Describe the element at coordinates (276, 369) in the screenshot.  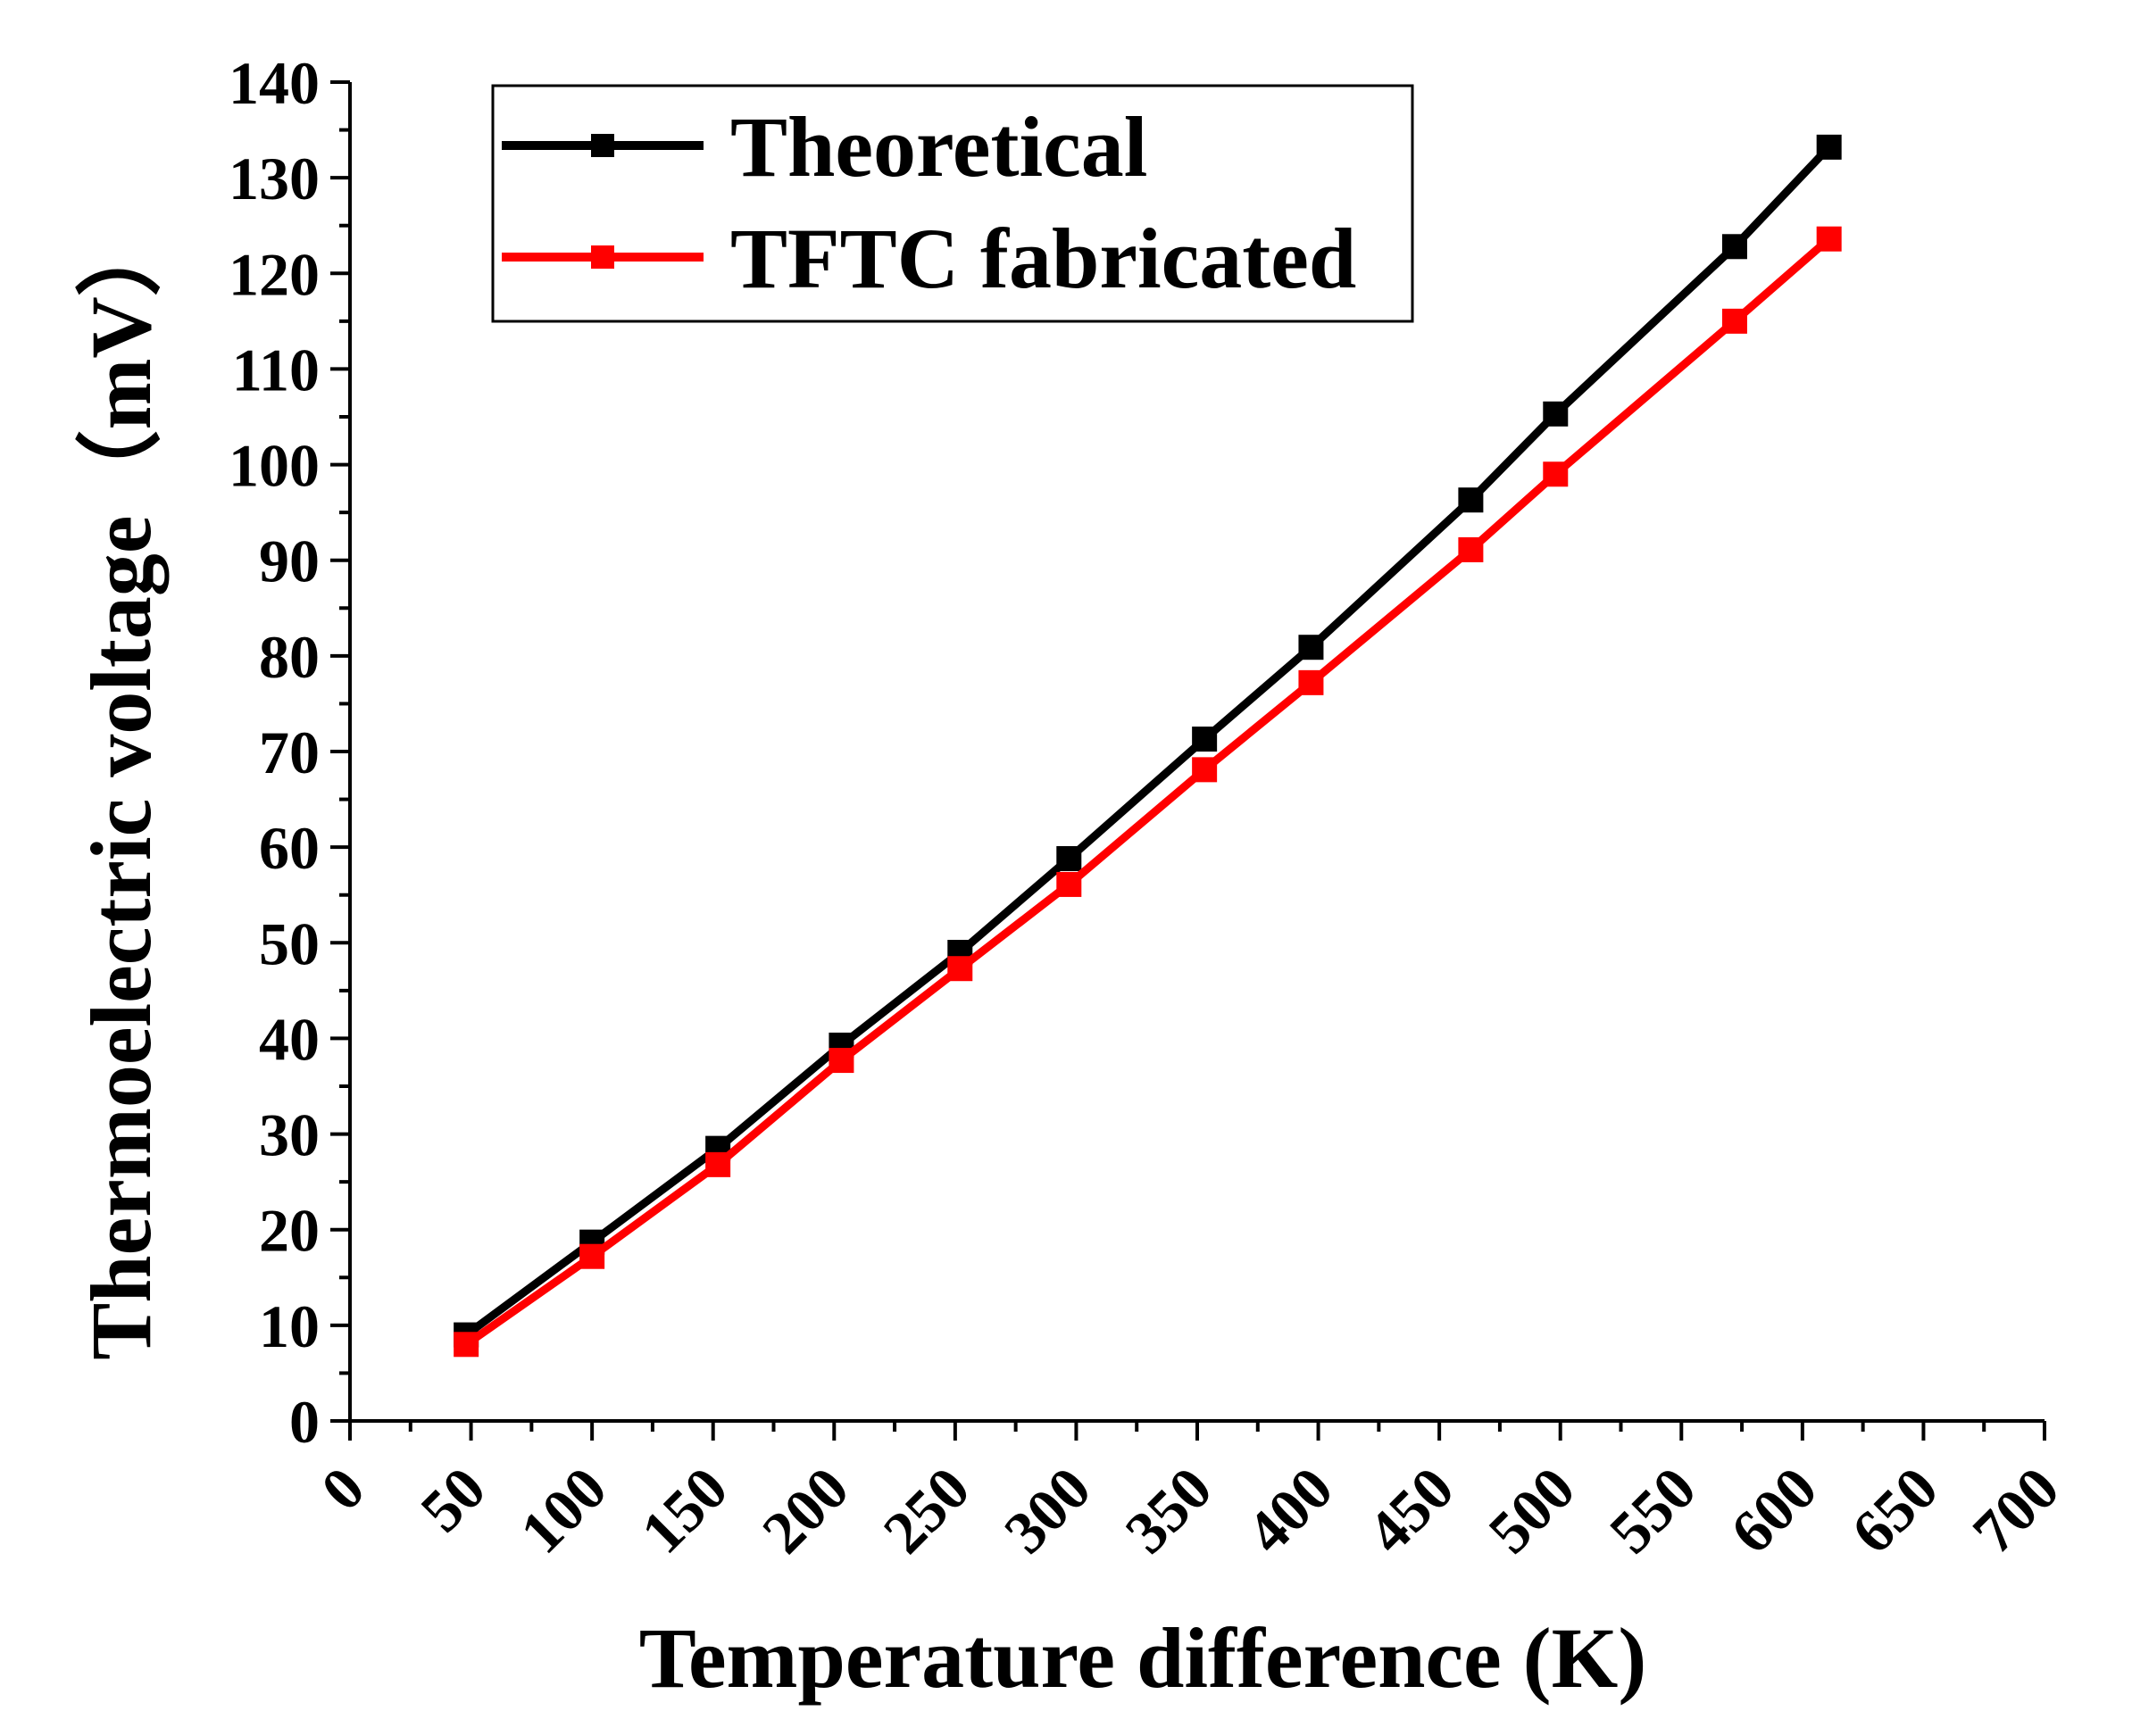
I see `y-tick-label: 110` at that location.